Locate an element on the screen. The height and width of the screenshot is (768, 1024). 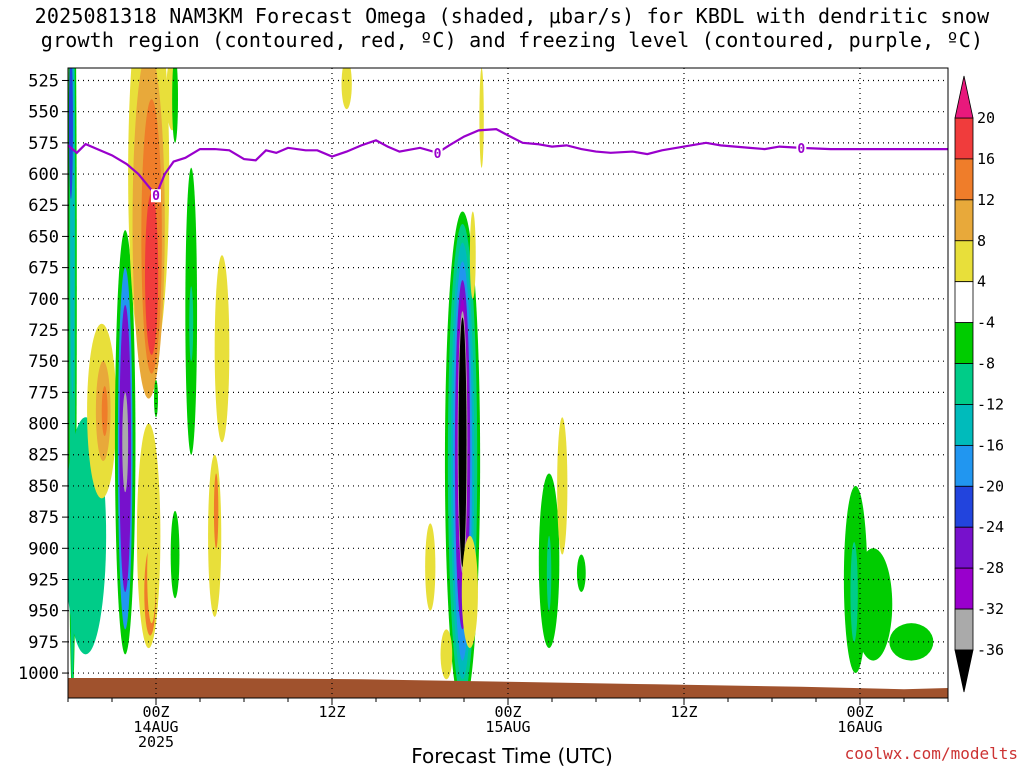
colorbar-tick-label: -4 is located at coordinates (986, 323).